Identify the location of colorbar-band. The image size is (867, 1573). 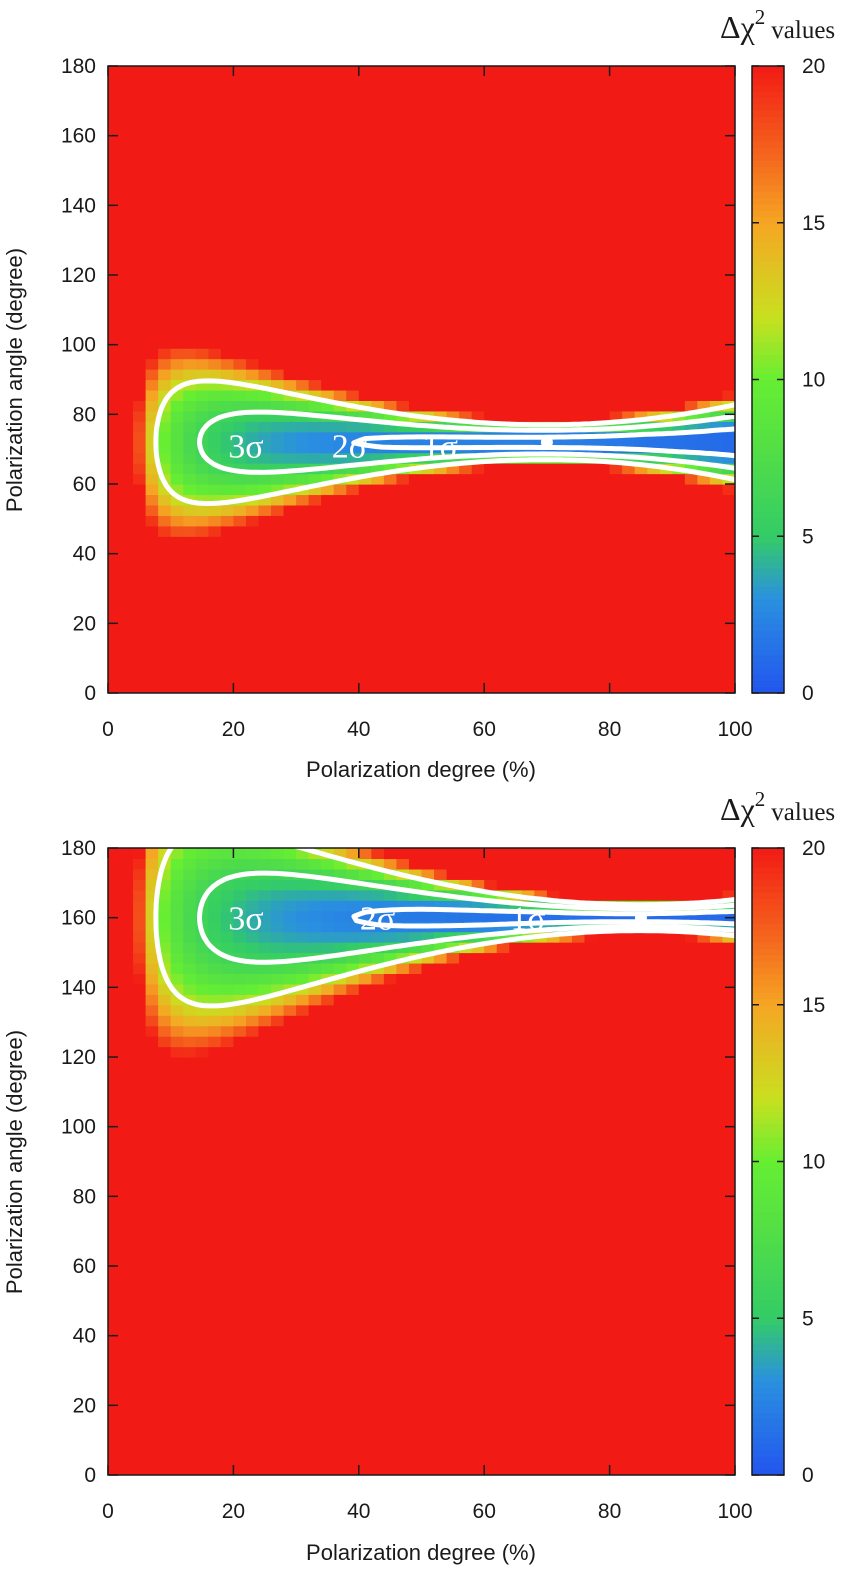
(768, 283).